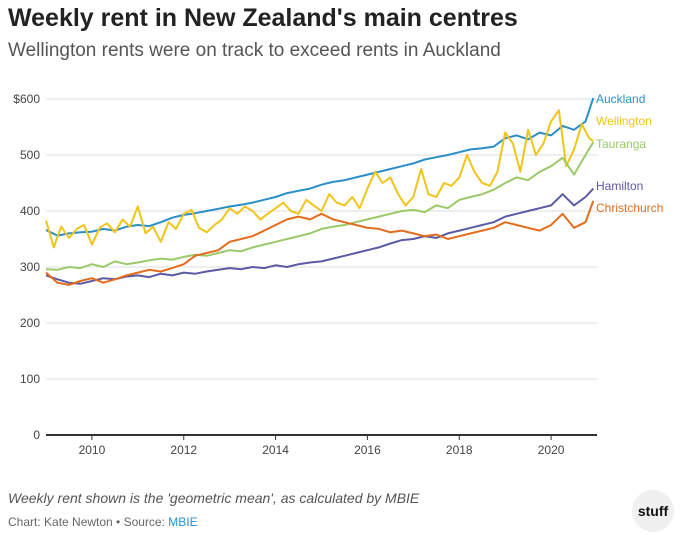  I want to click on credit-line: Chart: Kate Newton • Source: MBIE, so click(103, 522).